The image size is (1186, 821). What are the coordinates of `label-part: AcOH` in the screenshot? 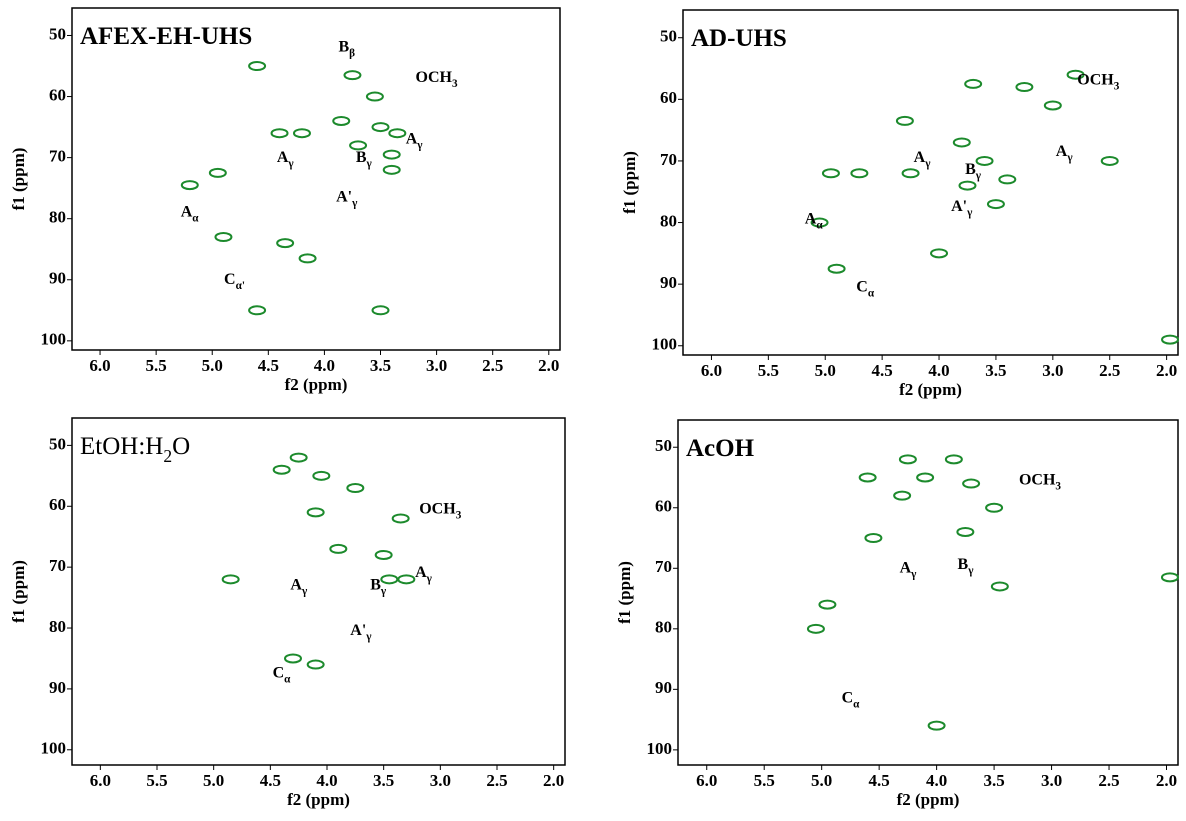 It's located at (720, 448).